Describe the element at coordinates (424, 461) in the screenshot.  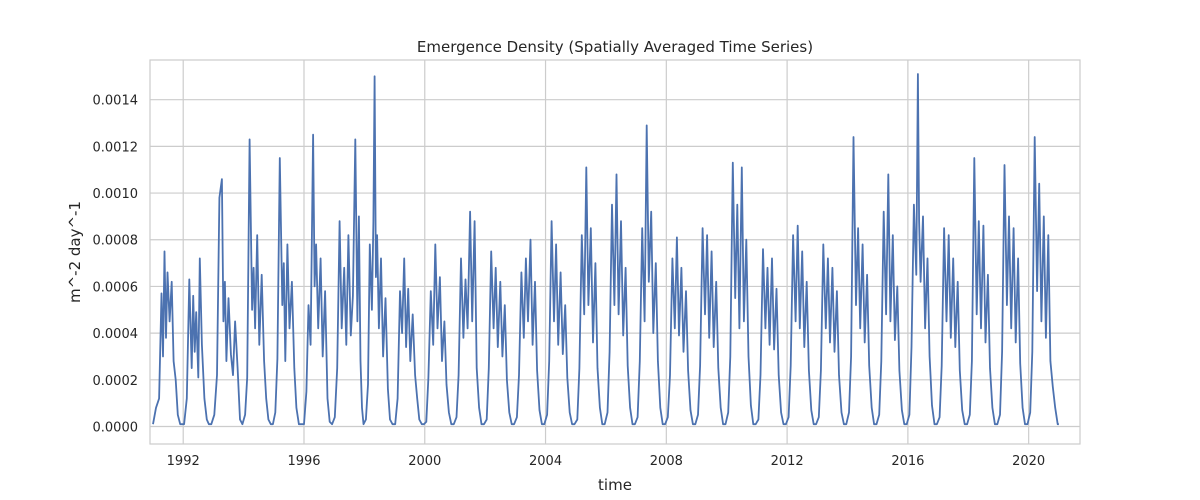
I see `x-tick-label: 2000` at that location.